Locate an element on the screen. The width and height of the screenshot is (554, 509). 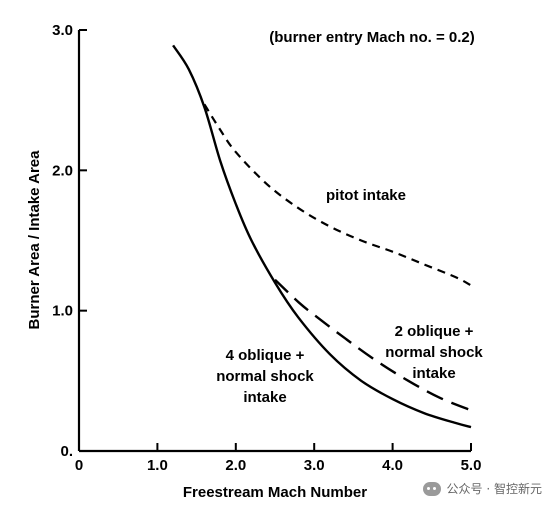
y-tick-label-2: 2.0 is located at coordinates (62, 170).